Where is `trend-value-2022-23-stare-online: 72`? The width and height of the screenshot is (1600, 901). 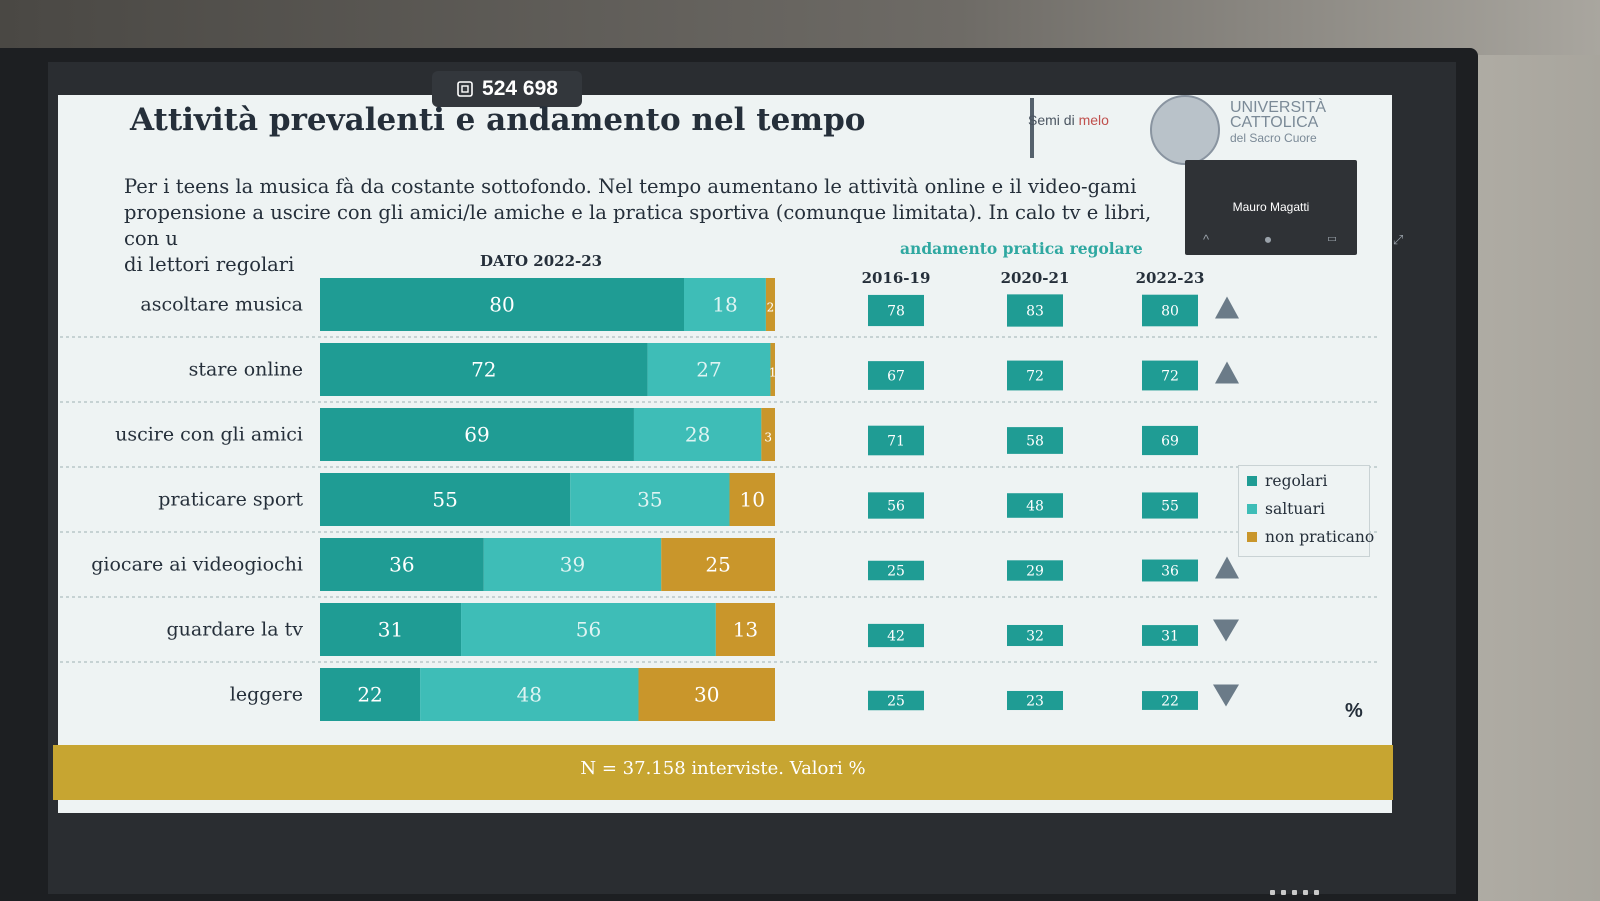
trend-value-2022-23-stare-online: 72 is located at coordinates (1170, 377).